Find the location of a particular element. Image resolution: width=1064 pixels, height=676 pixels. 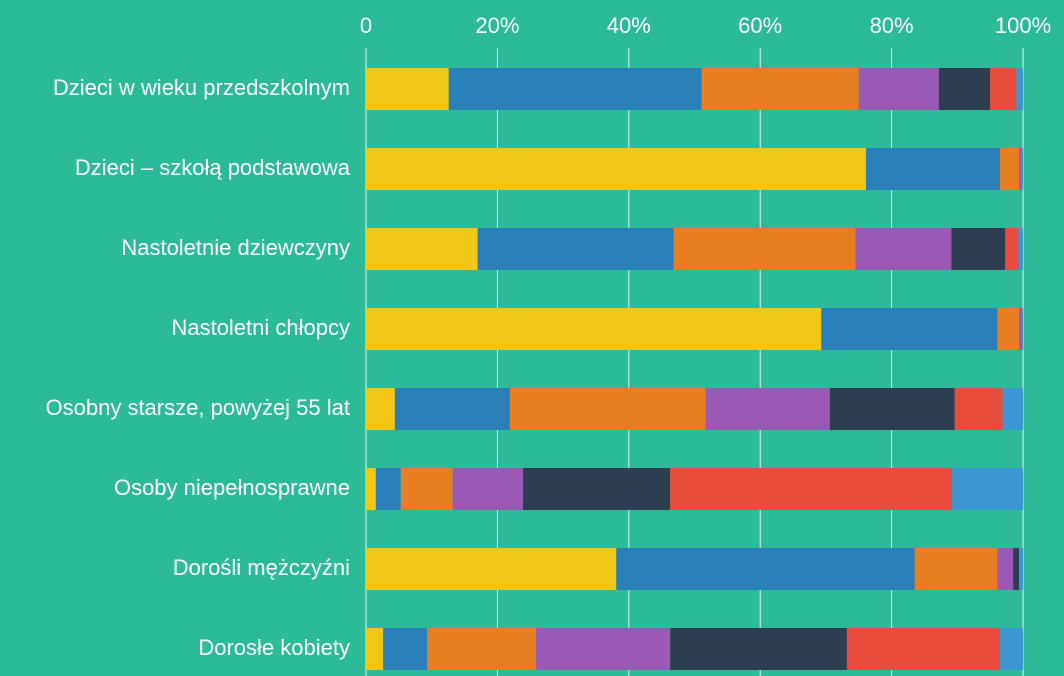

y-tick-label: Dorosłe kobiety is located at coordinates (274, 647).